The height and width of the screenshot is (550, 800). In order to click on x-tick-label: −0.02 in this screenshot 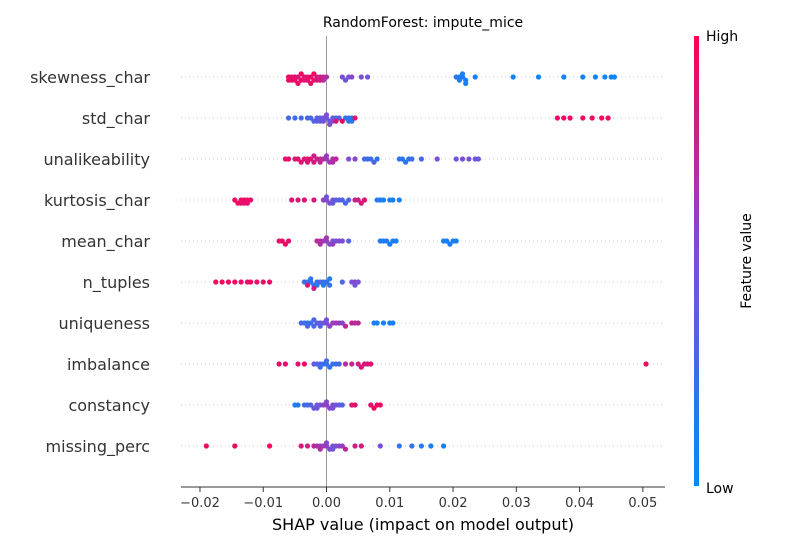, I will do `click(200, 503)`.